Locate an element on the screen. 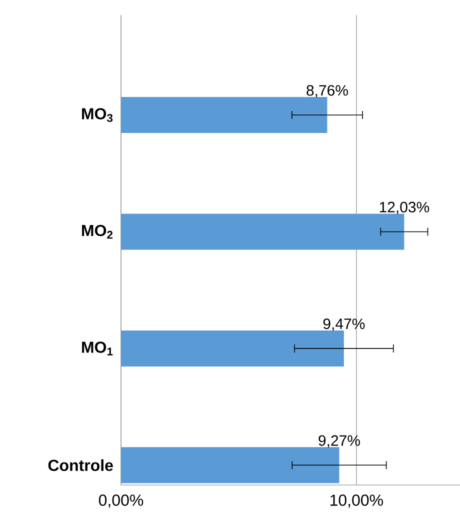  data-label: 9,27% is located at coordinates (339, 441).